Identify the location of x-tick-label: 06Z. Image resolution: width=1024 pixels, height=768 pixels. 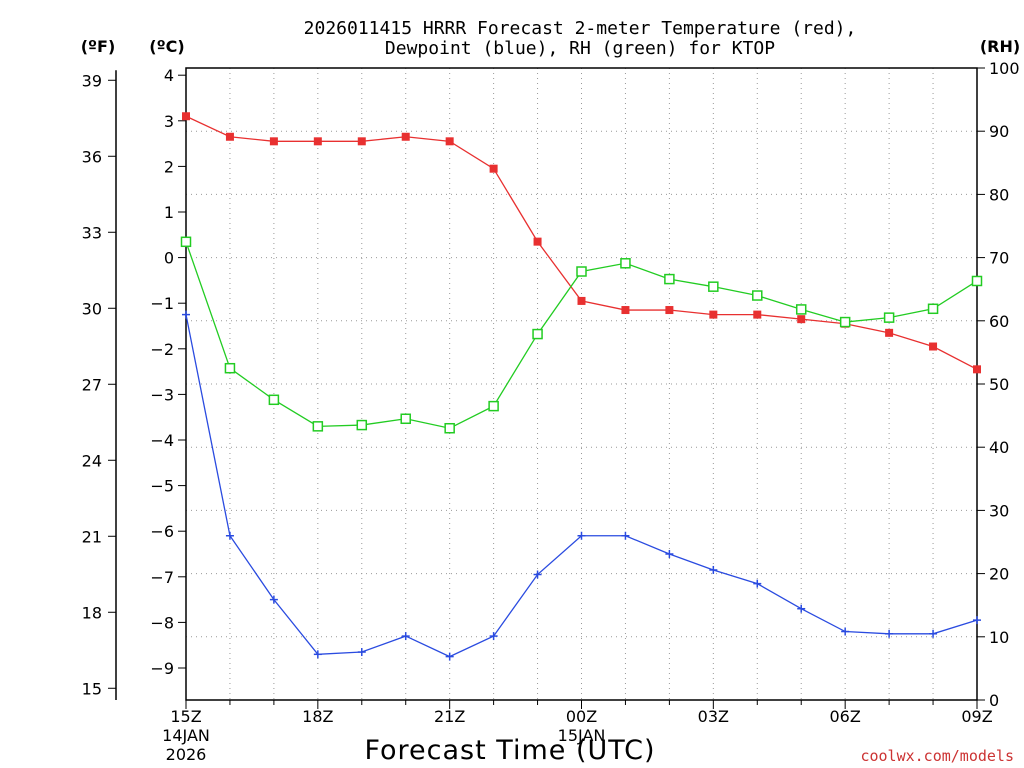
(845, 716).